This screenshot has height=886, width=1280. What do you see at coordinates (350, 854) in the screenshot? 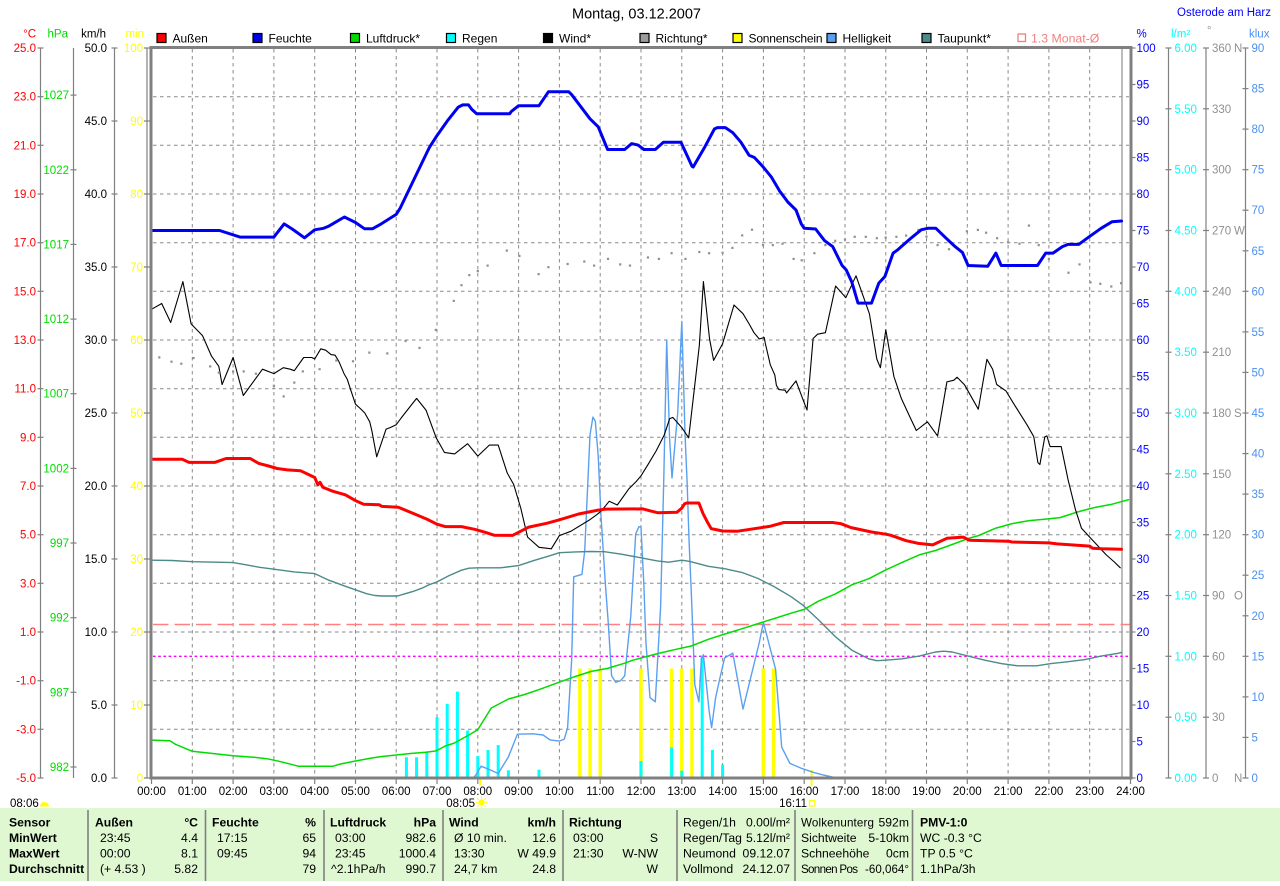
I see `svg-text: 23:45` at bounding box center [350, 854].